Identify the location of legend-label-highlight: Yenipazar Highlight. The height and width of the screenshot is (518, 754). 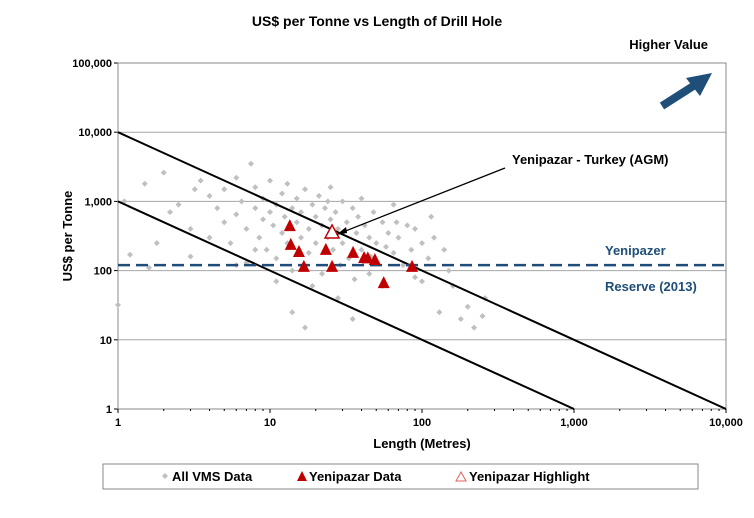
(529, 476).